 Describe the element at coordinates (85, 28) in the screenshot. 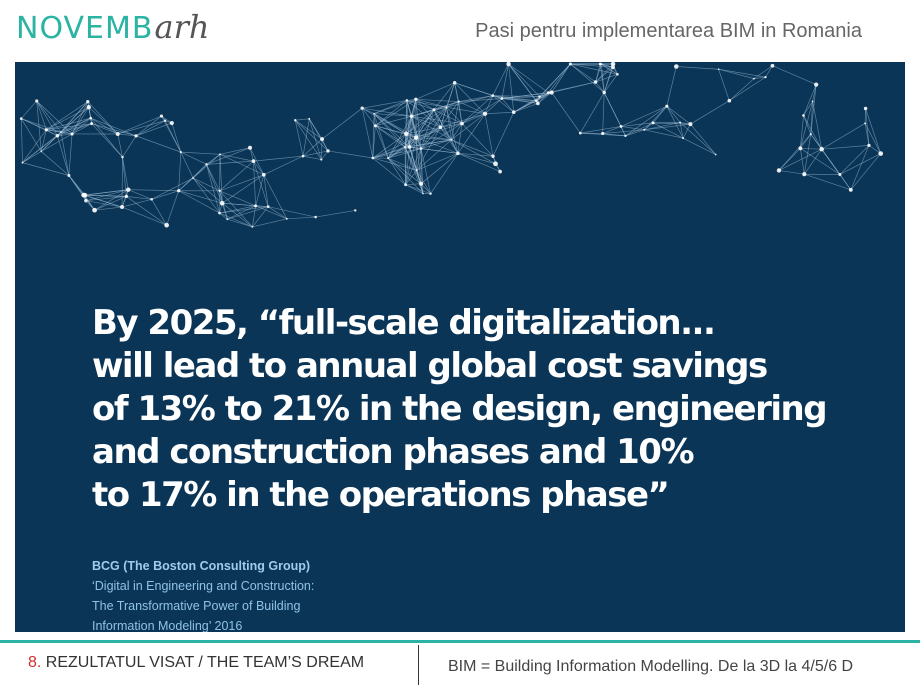

I see `logo-wordmark: NOVEMB` at that location.